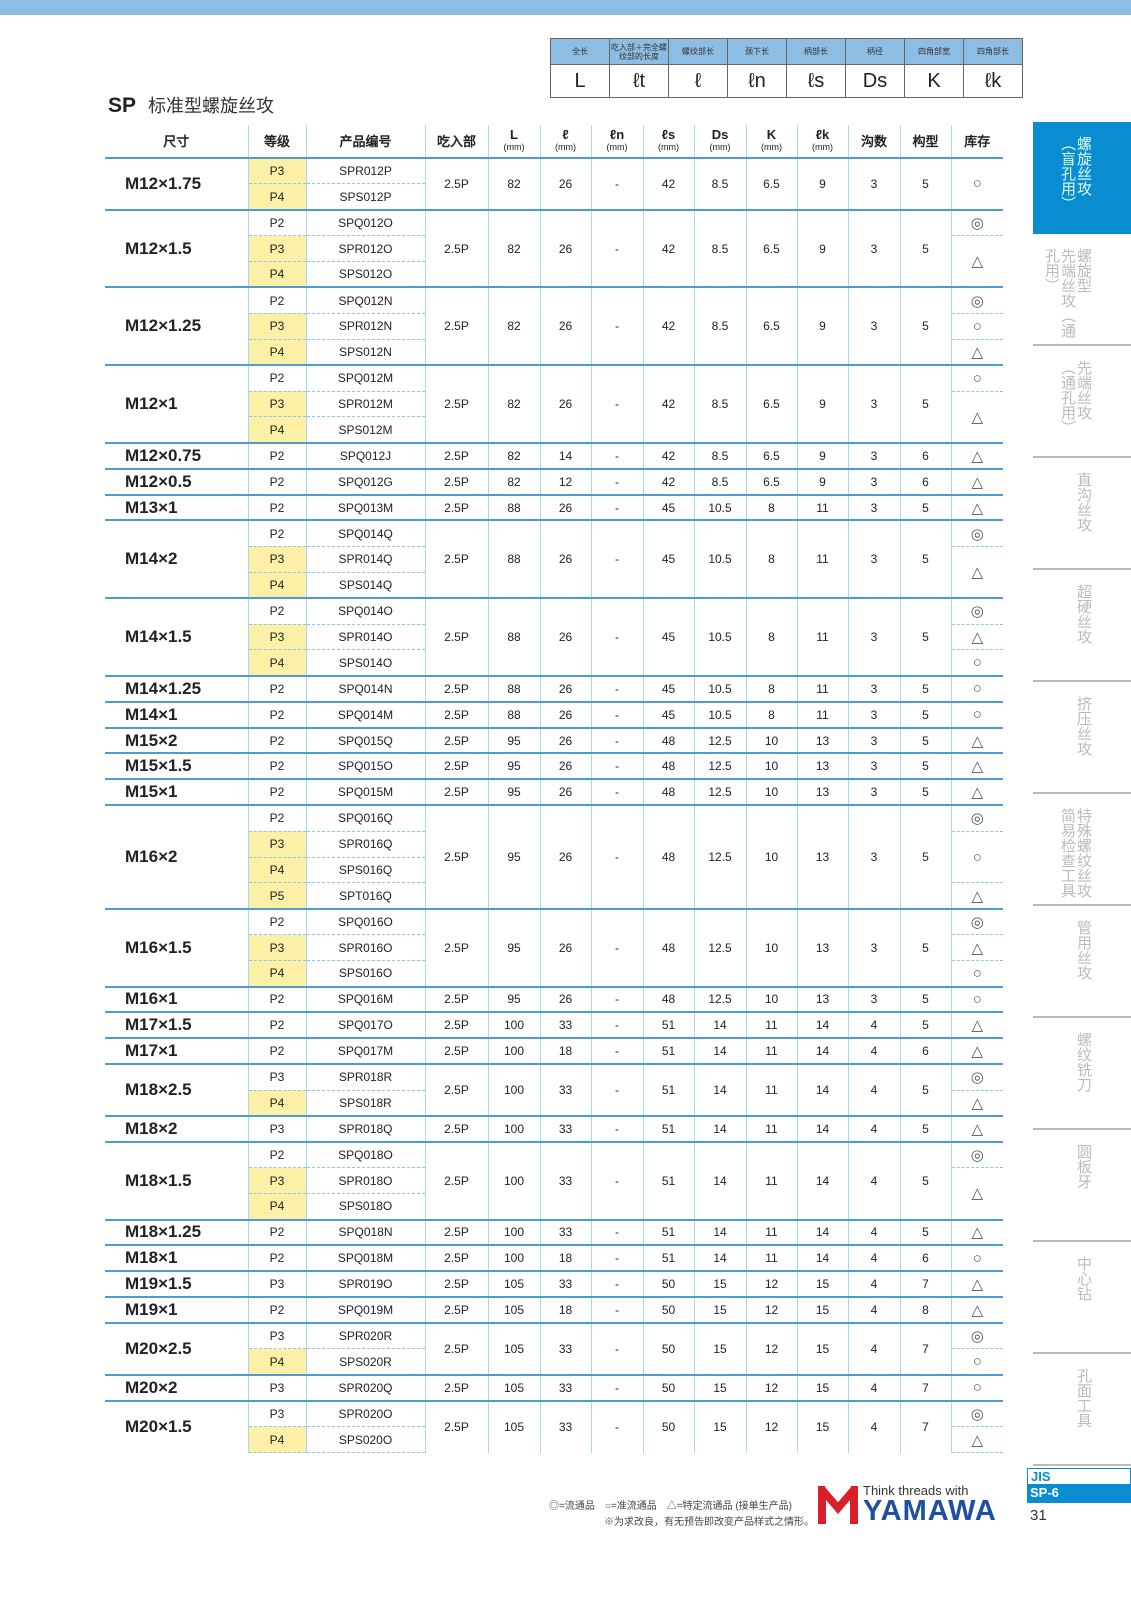  I want to click on sidebar-tab: 中心钻, so click(1082, 1298).